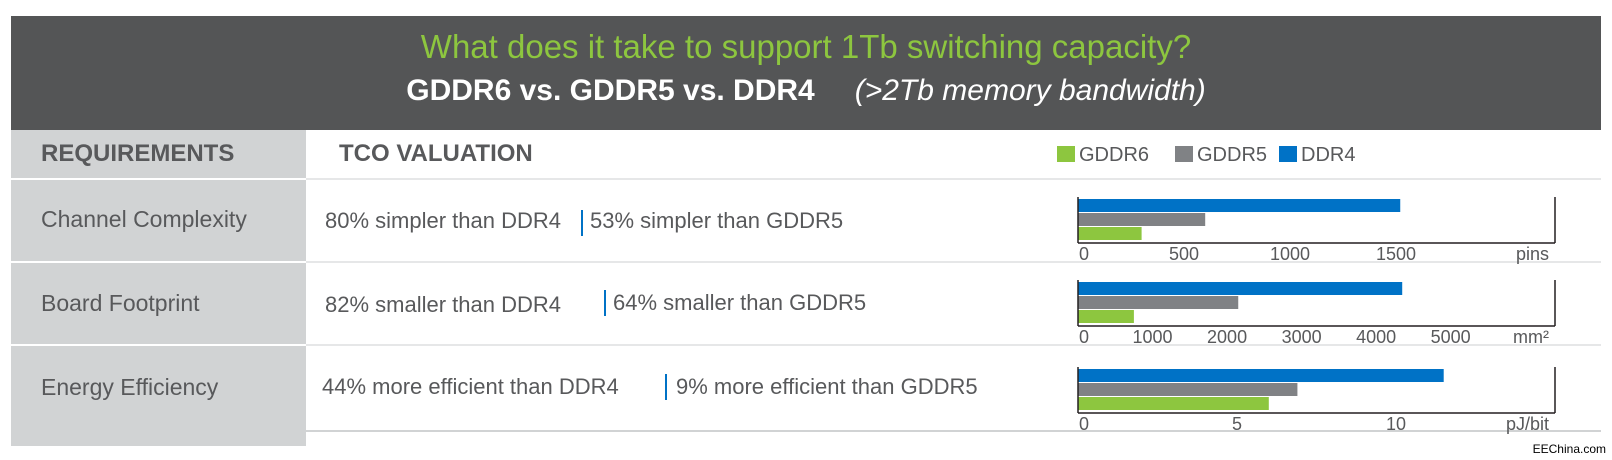 The height and width of the screenshot is (460, 1612). I want to click on legend-item-gddr6: GDDR6, so click(1103, 155).